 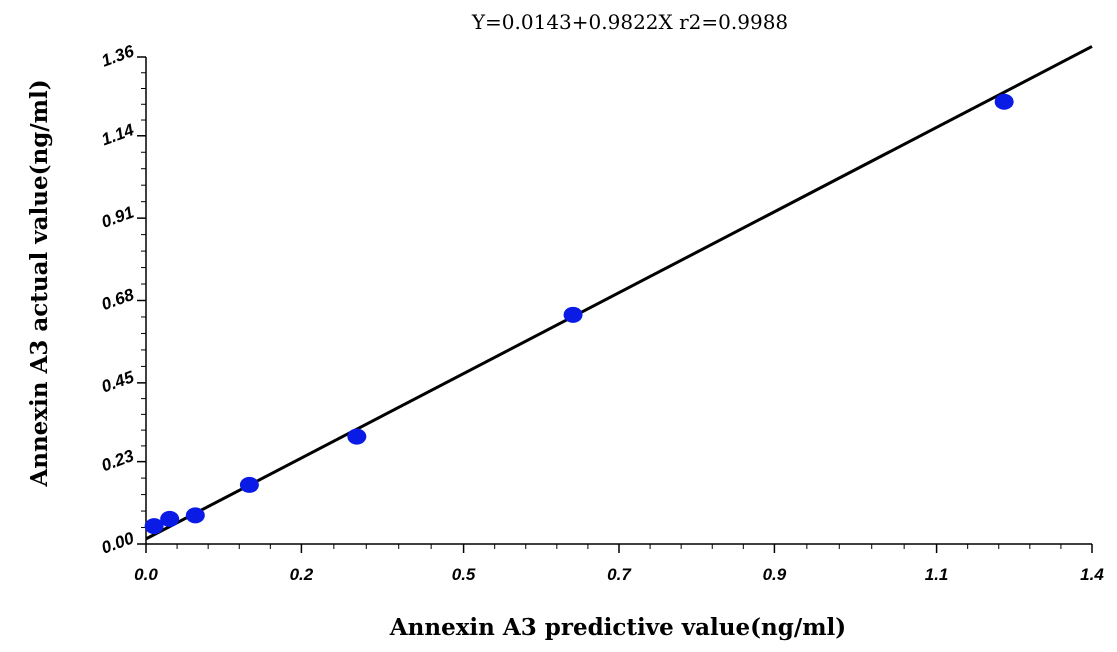 What do you see at coordinates (619, 574) in the screenshot?
I see `x-tick-label: 0.7` at bounding box center [619, 574].